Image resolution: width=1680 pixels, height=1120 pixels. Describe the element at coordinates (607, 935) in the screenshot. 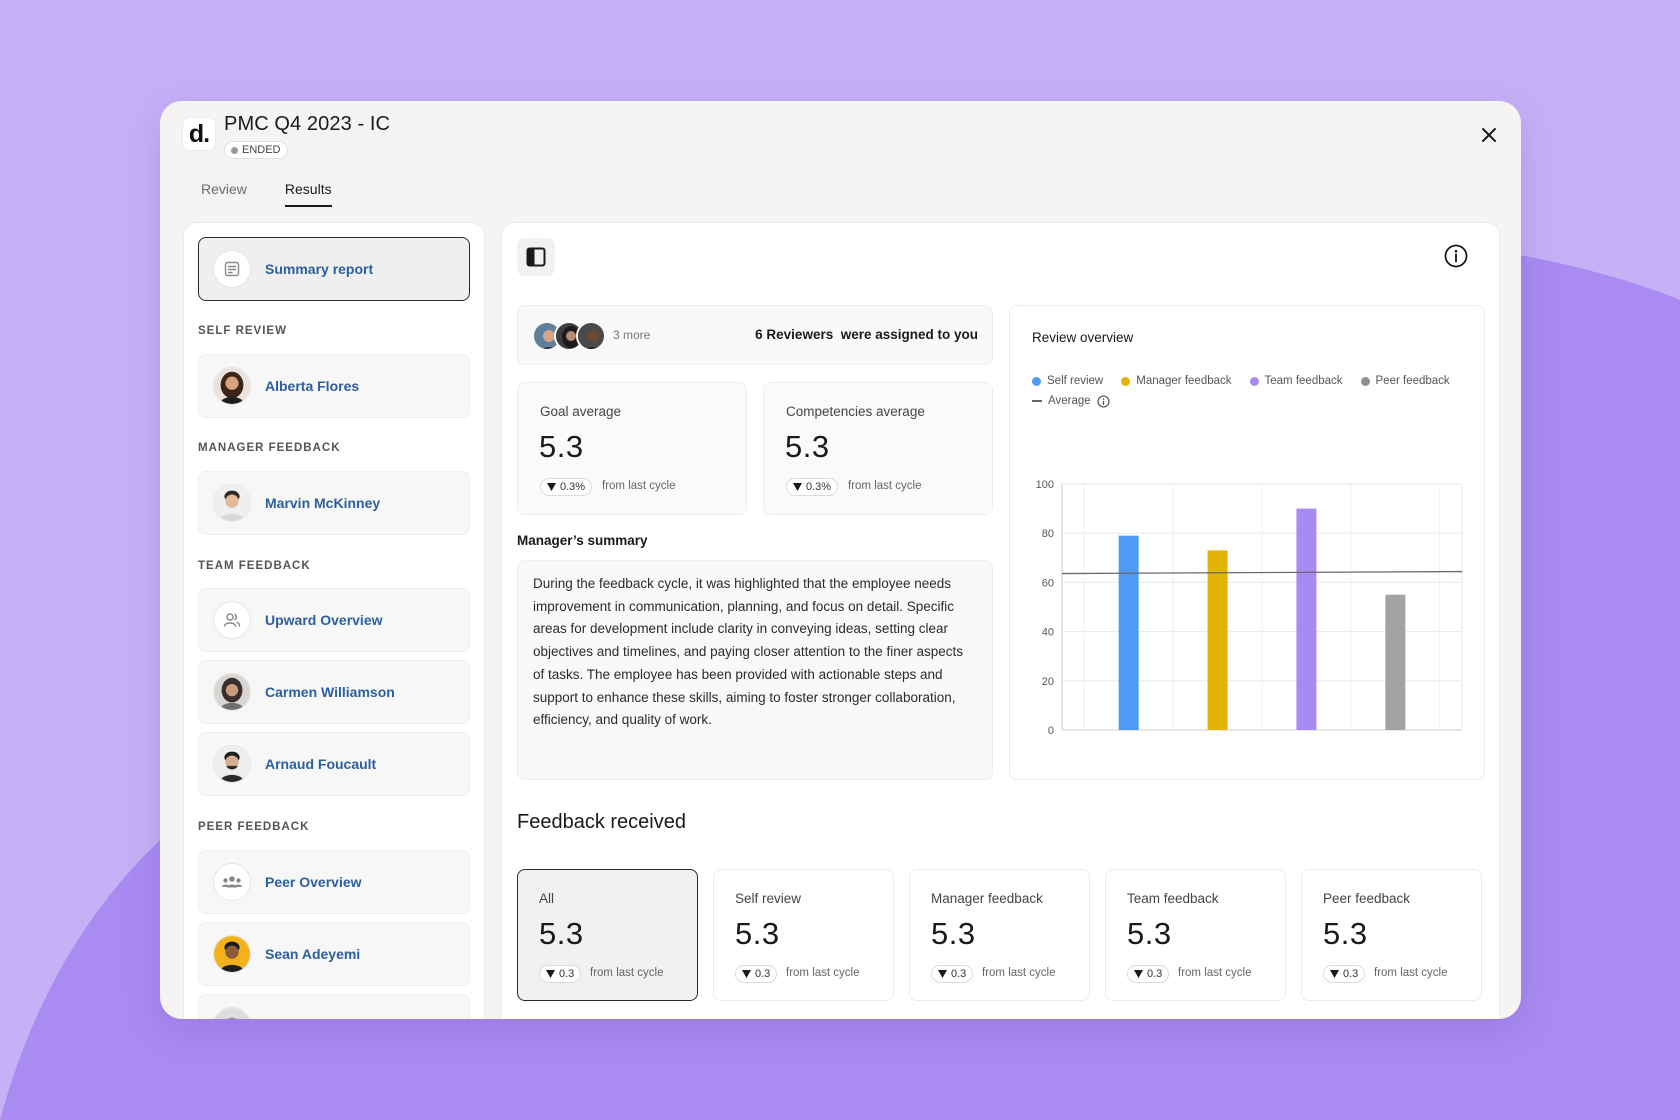

I see `feedback-card-all: All 5.3 0.3 from last cycle` at that location.